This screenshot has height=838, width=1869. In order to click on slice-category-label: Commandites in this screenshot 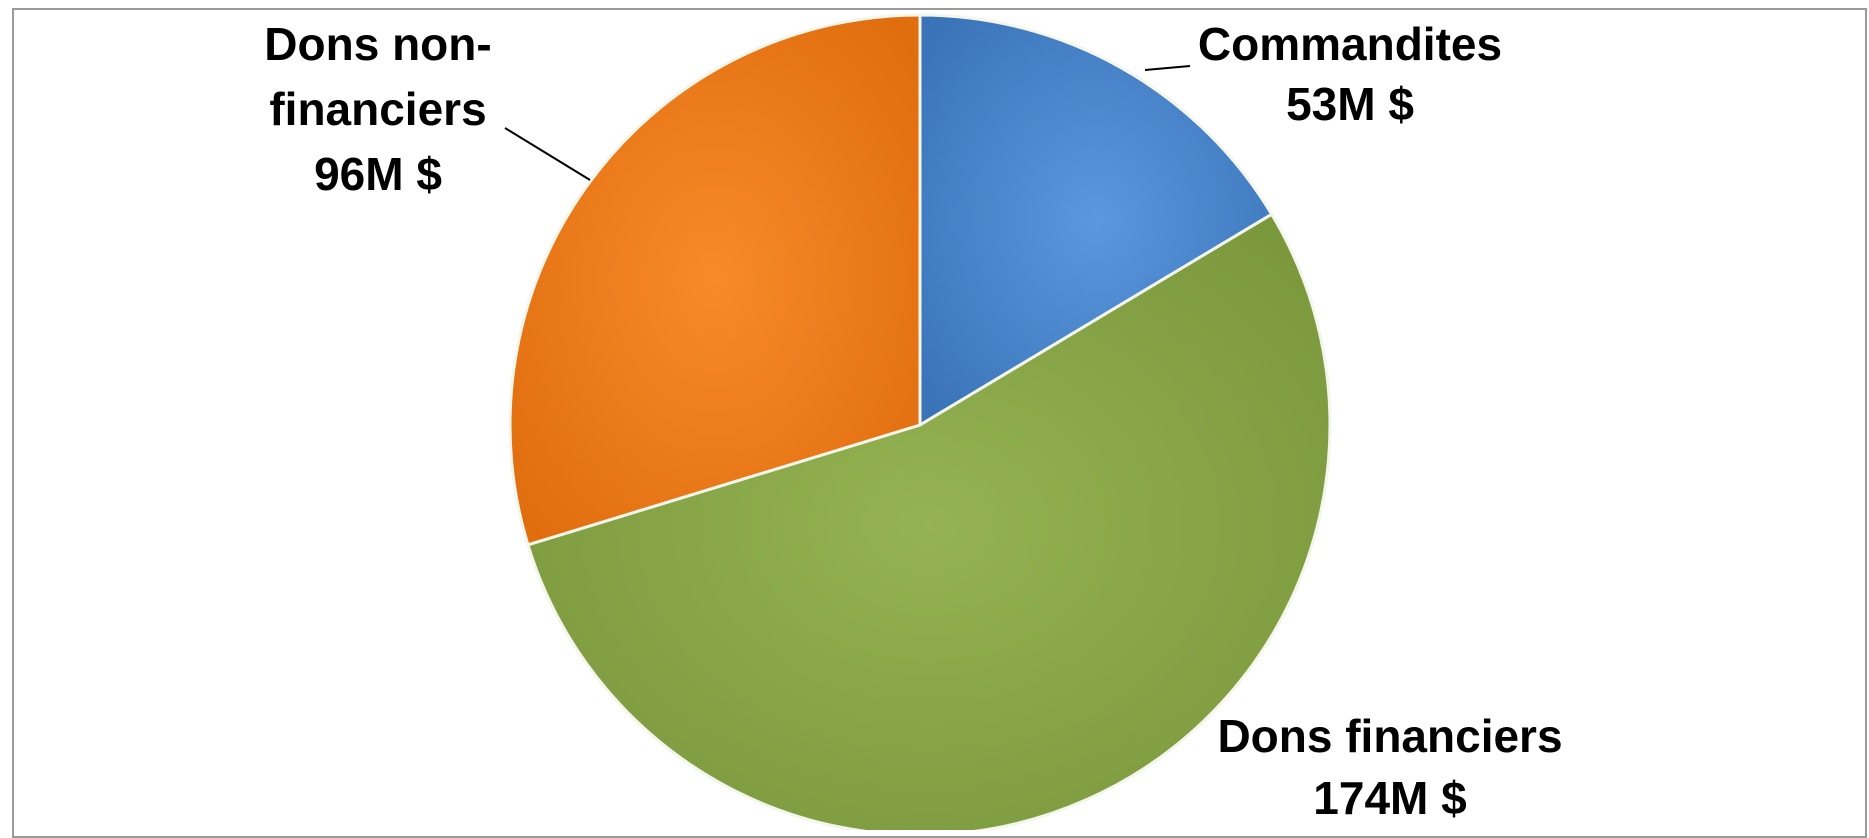, I will do `click(1350, 44)`.